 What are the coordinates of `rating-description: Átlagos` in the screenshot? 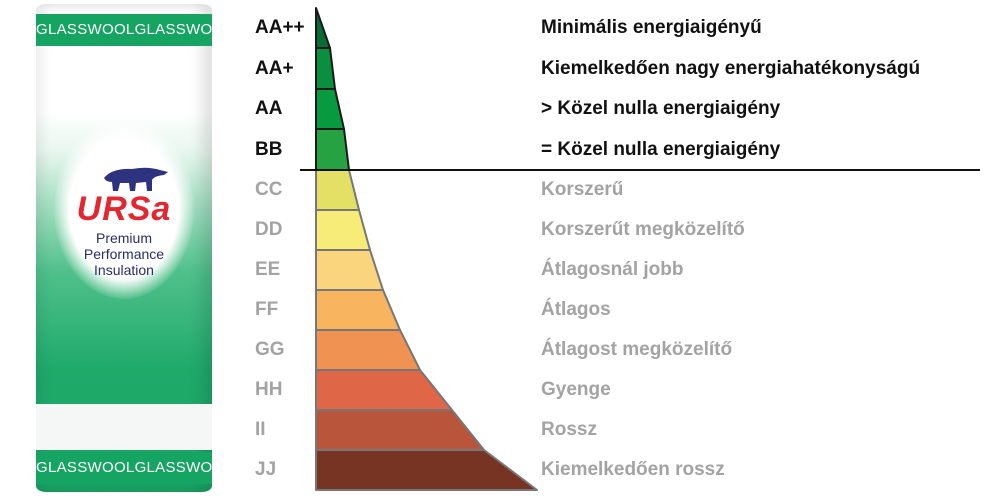 It's located at (576, 309).